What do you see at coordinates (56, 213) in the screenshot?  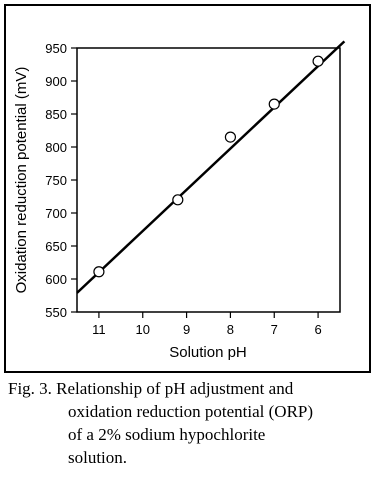 I see `y-tick-label: 700` at bounding box center [56, 213].